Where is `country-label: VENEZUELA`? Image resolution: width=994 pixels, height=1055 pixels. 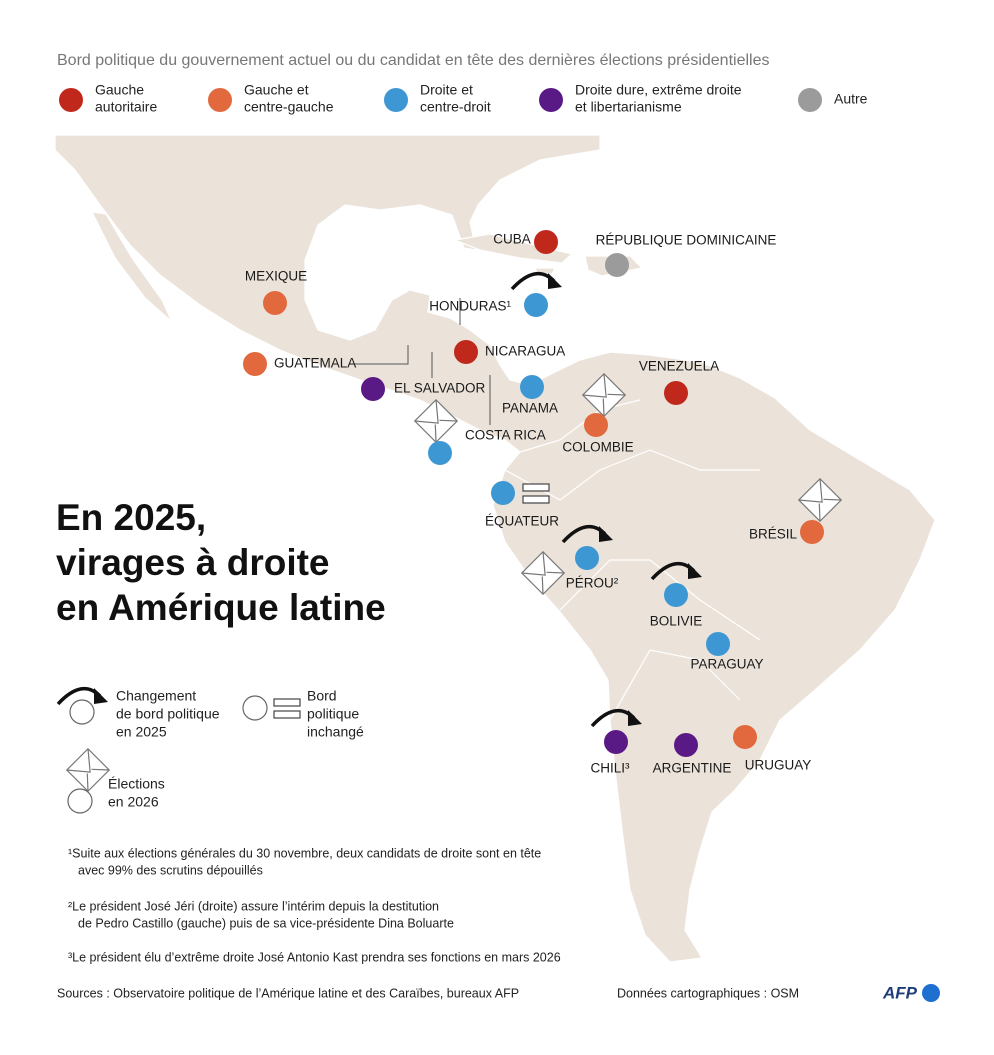 country-label: VENEZUELA is located at coordinates (679, 366).